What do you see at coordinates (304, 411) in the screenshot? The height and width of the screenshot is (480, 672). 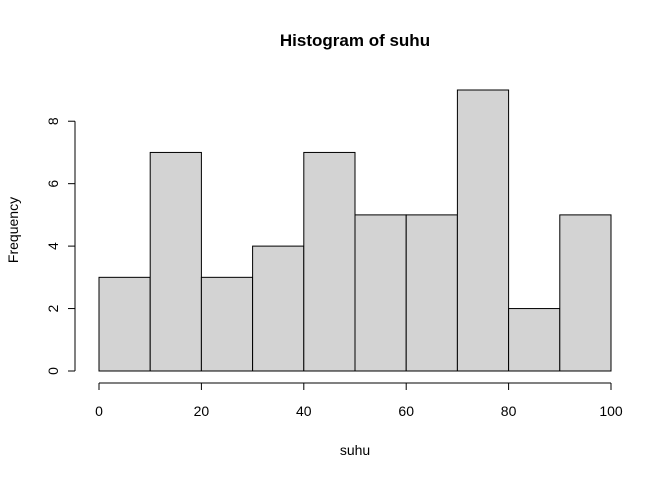 I see `x-tick-label-2: 40` at bounding box center [304, 411].